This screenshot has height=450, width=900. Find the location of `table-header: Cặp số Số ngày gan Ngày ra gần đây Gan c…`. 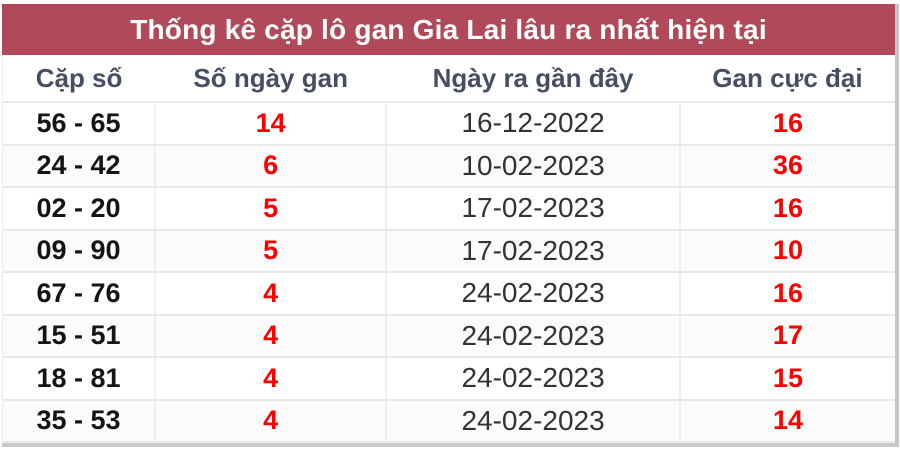

table-header: Cặp số Số ngày gan Ngày ra gần đây Gan c… is located at coordinates (448, 79).